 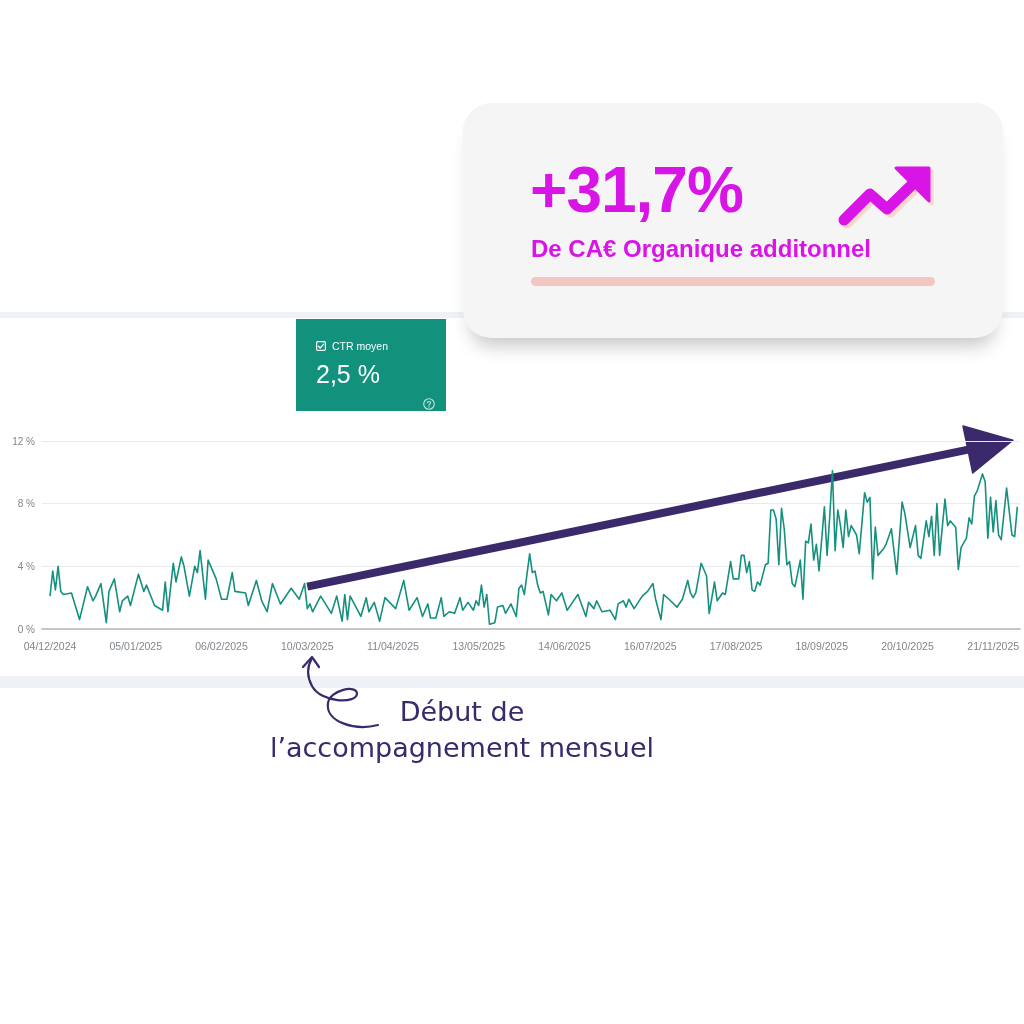 What do you see at coordinates (564, 645) in the screenshot?
I see `x-tick-label: 14/06/2025` at bounding box center [564, 645].